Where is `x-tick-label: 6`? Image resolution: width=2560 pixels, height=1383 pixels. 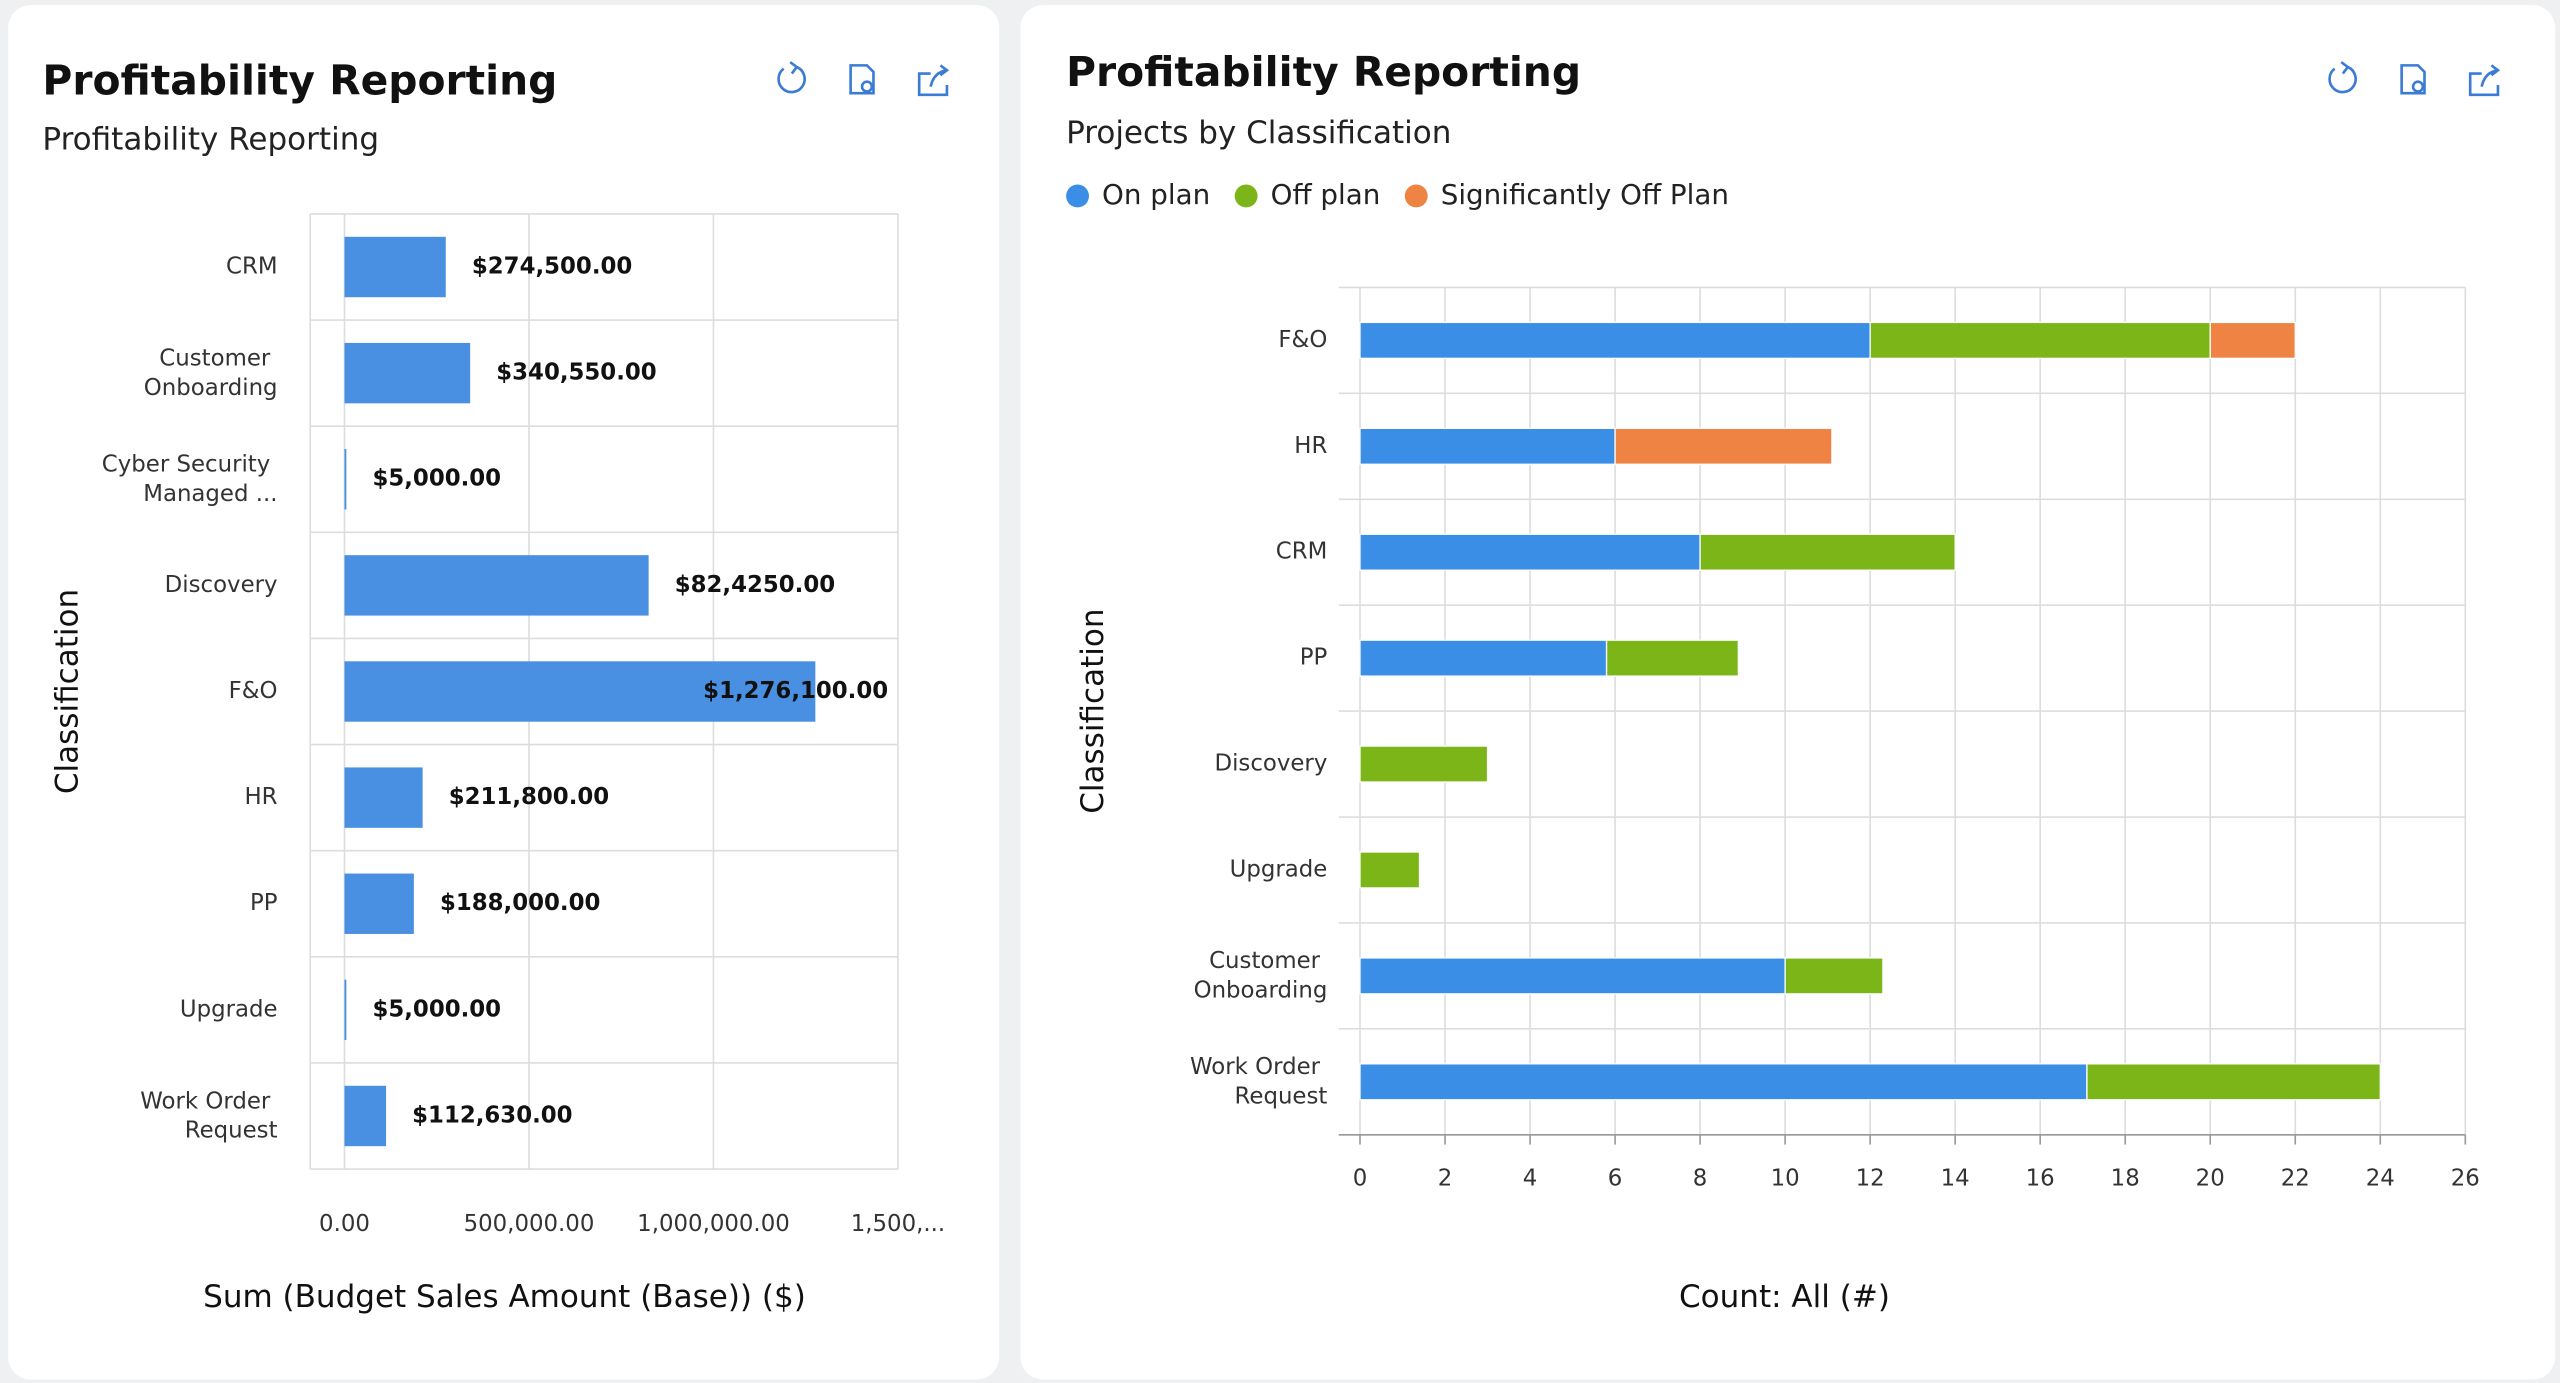
x-tick-label: 6 is located at coordinates (1615, 1178).